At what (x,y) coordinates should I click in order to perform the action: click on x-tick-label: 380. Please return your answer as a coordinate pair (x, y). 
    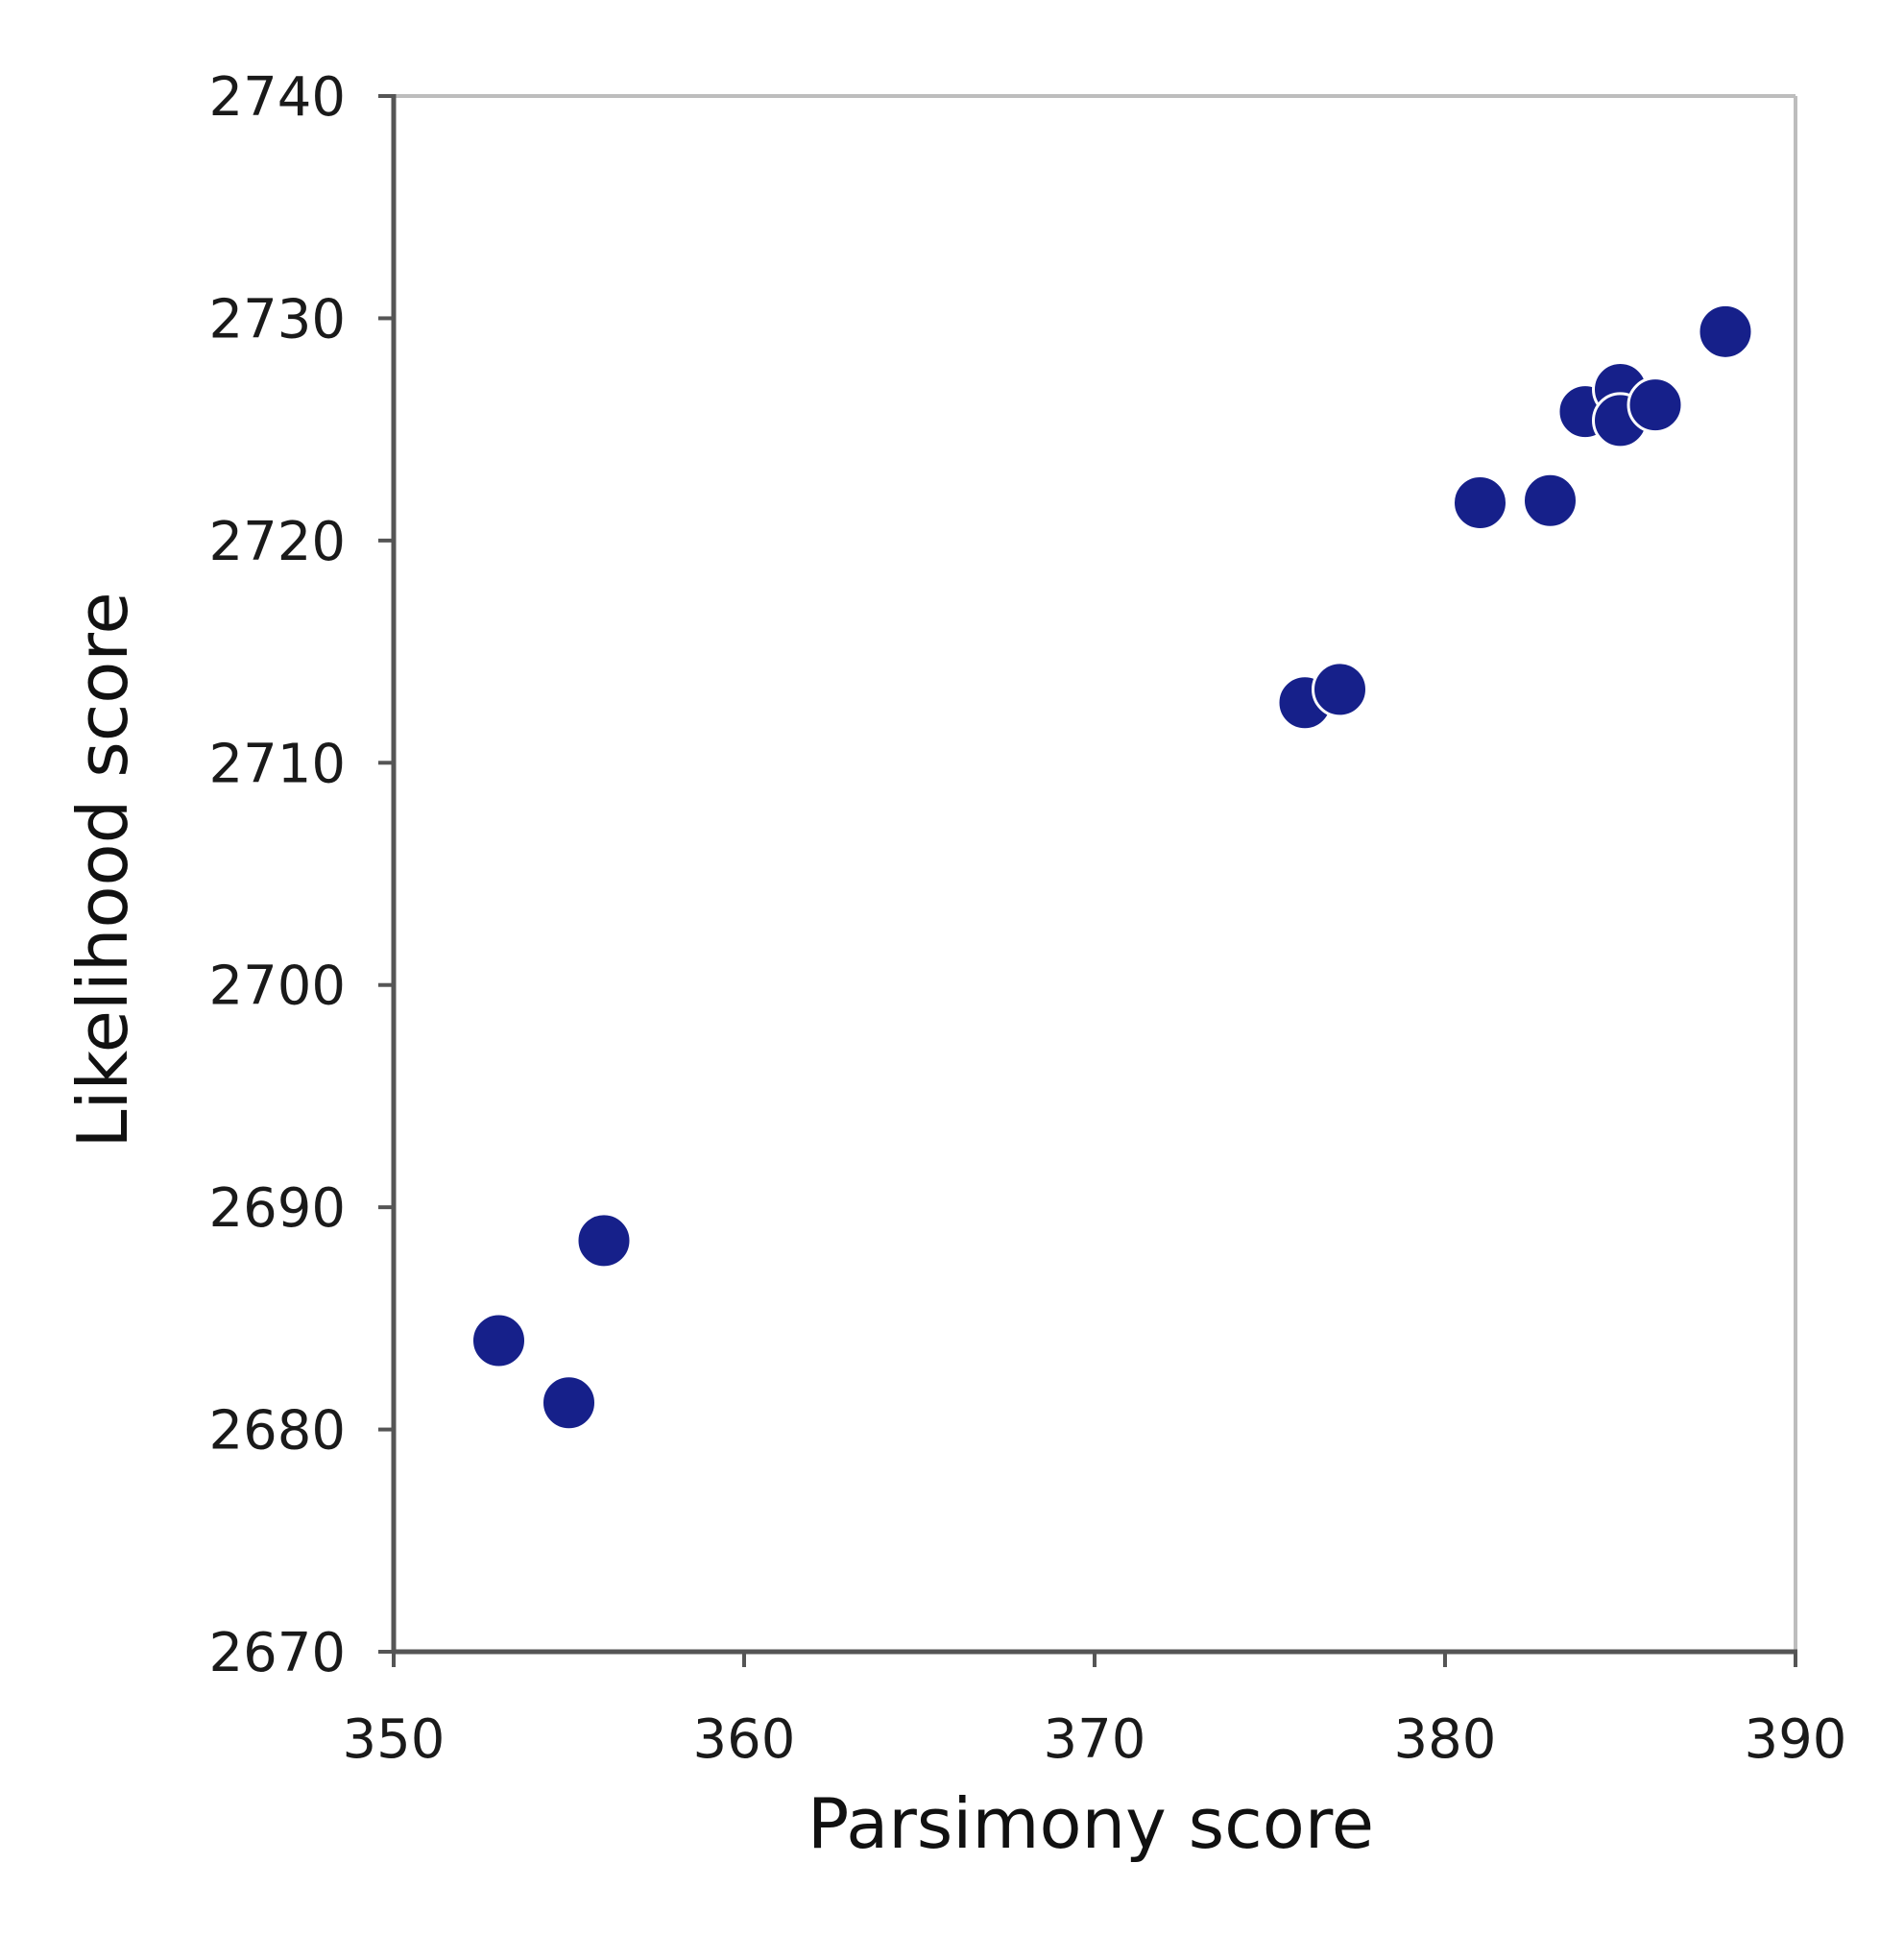
    Looking at the image, I should click on (1446, 1740).